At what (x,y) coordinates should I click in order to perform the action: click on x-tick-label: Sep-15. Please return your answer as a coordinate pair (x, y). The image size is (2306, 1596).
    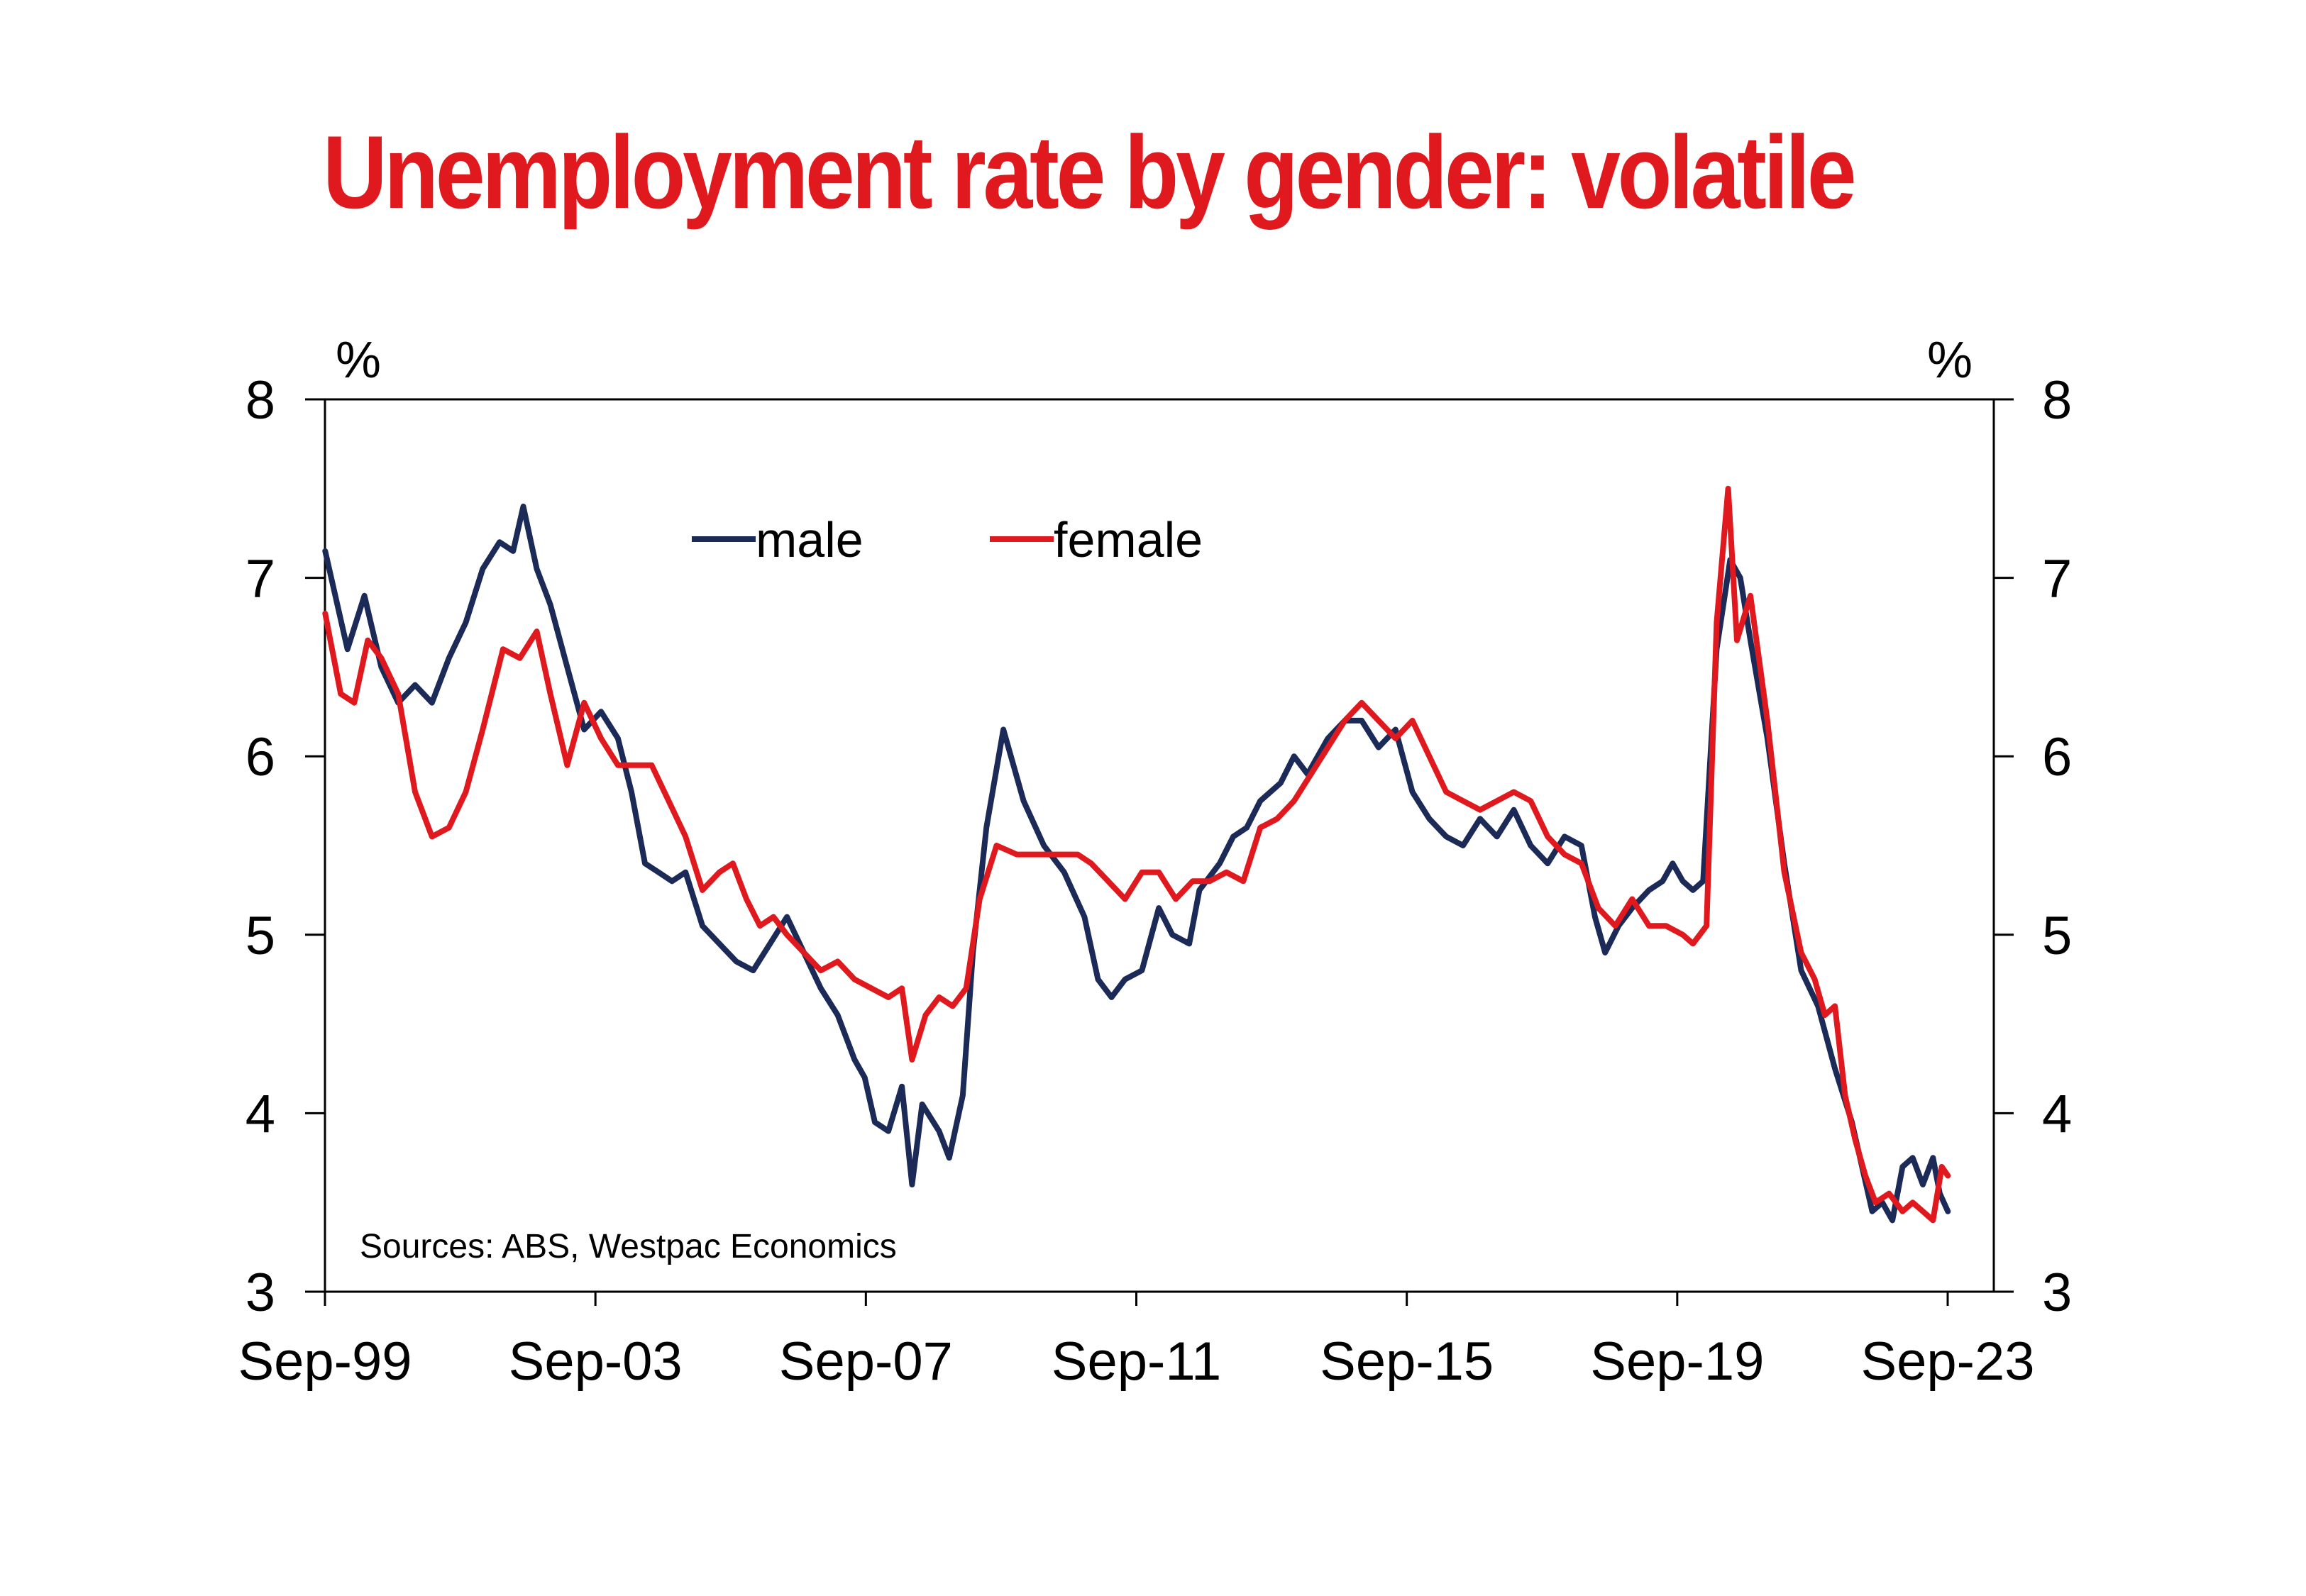
    Looking at the image, I should click on (1407, 1361).